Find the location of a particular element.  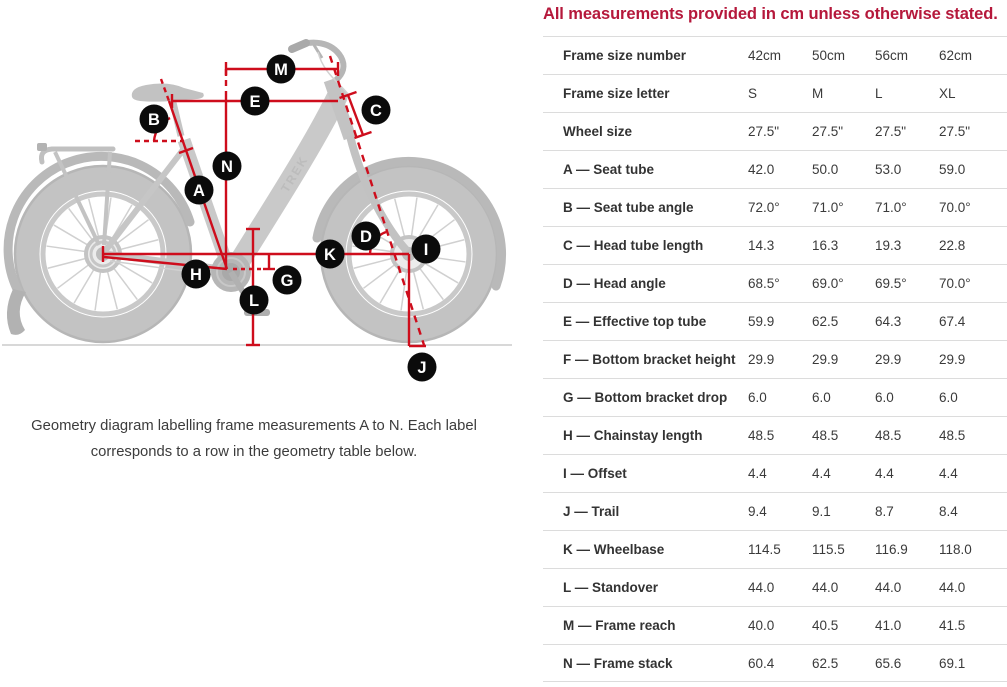

seat-tube is located at coordinates (206, 205).